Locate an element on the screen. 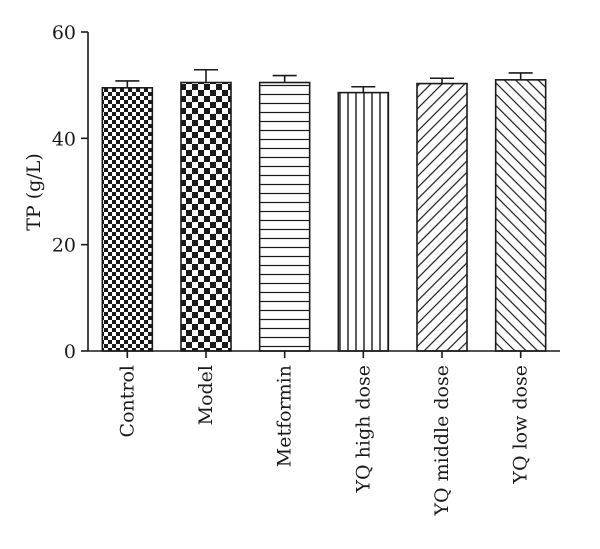 The image size is (600, 549). y-tick-label: 40 is located at coordinates (64, 139).